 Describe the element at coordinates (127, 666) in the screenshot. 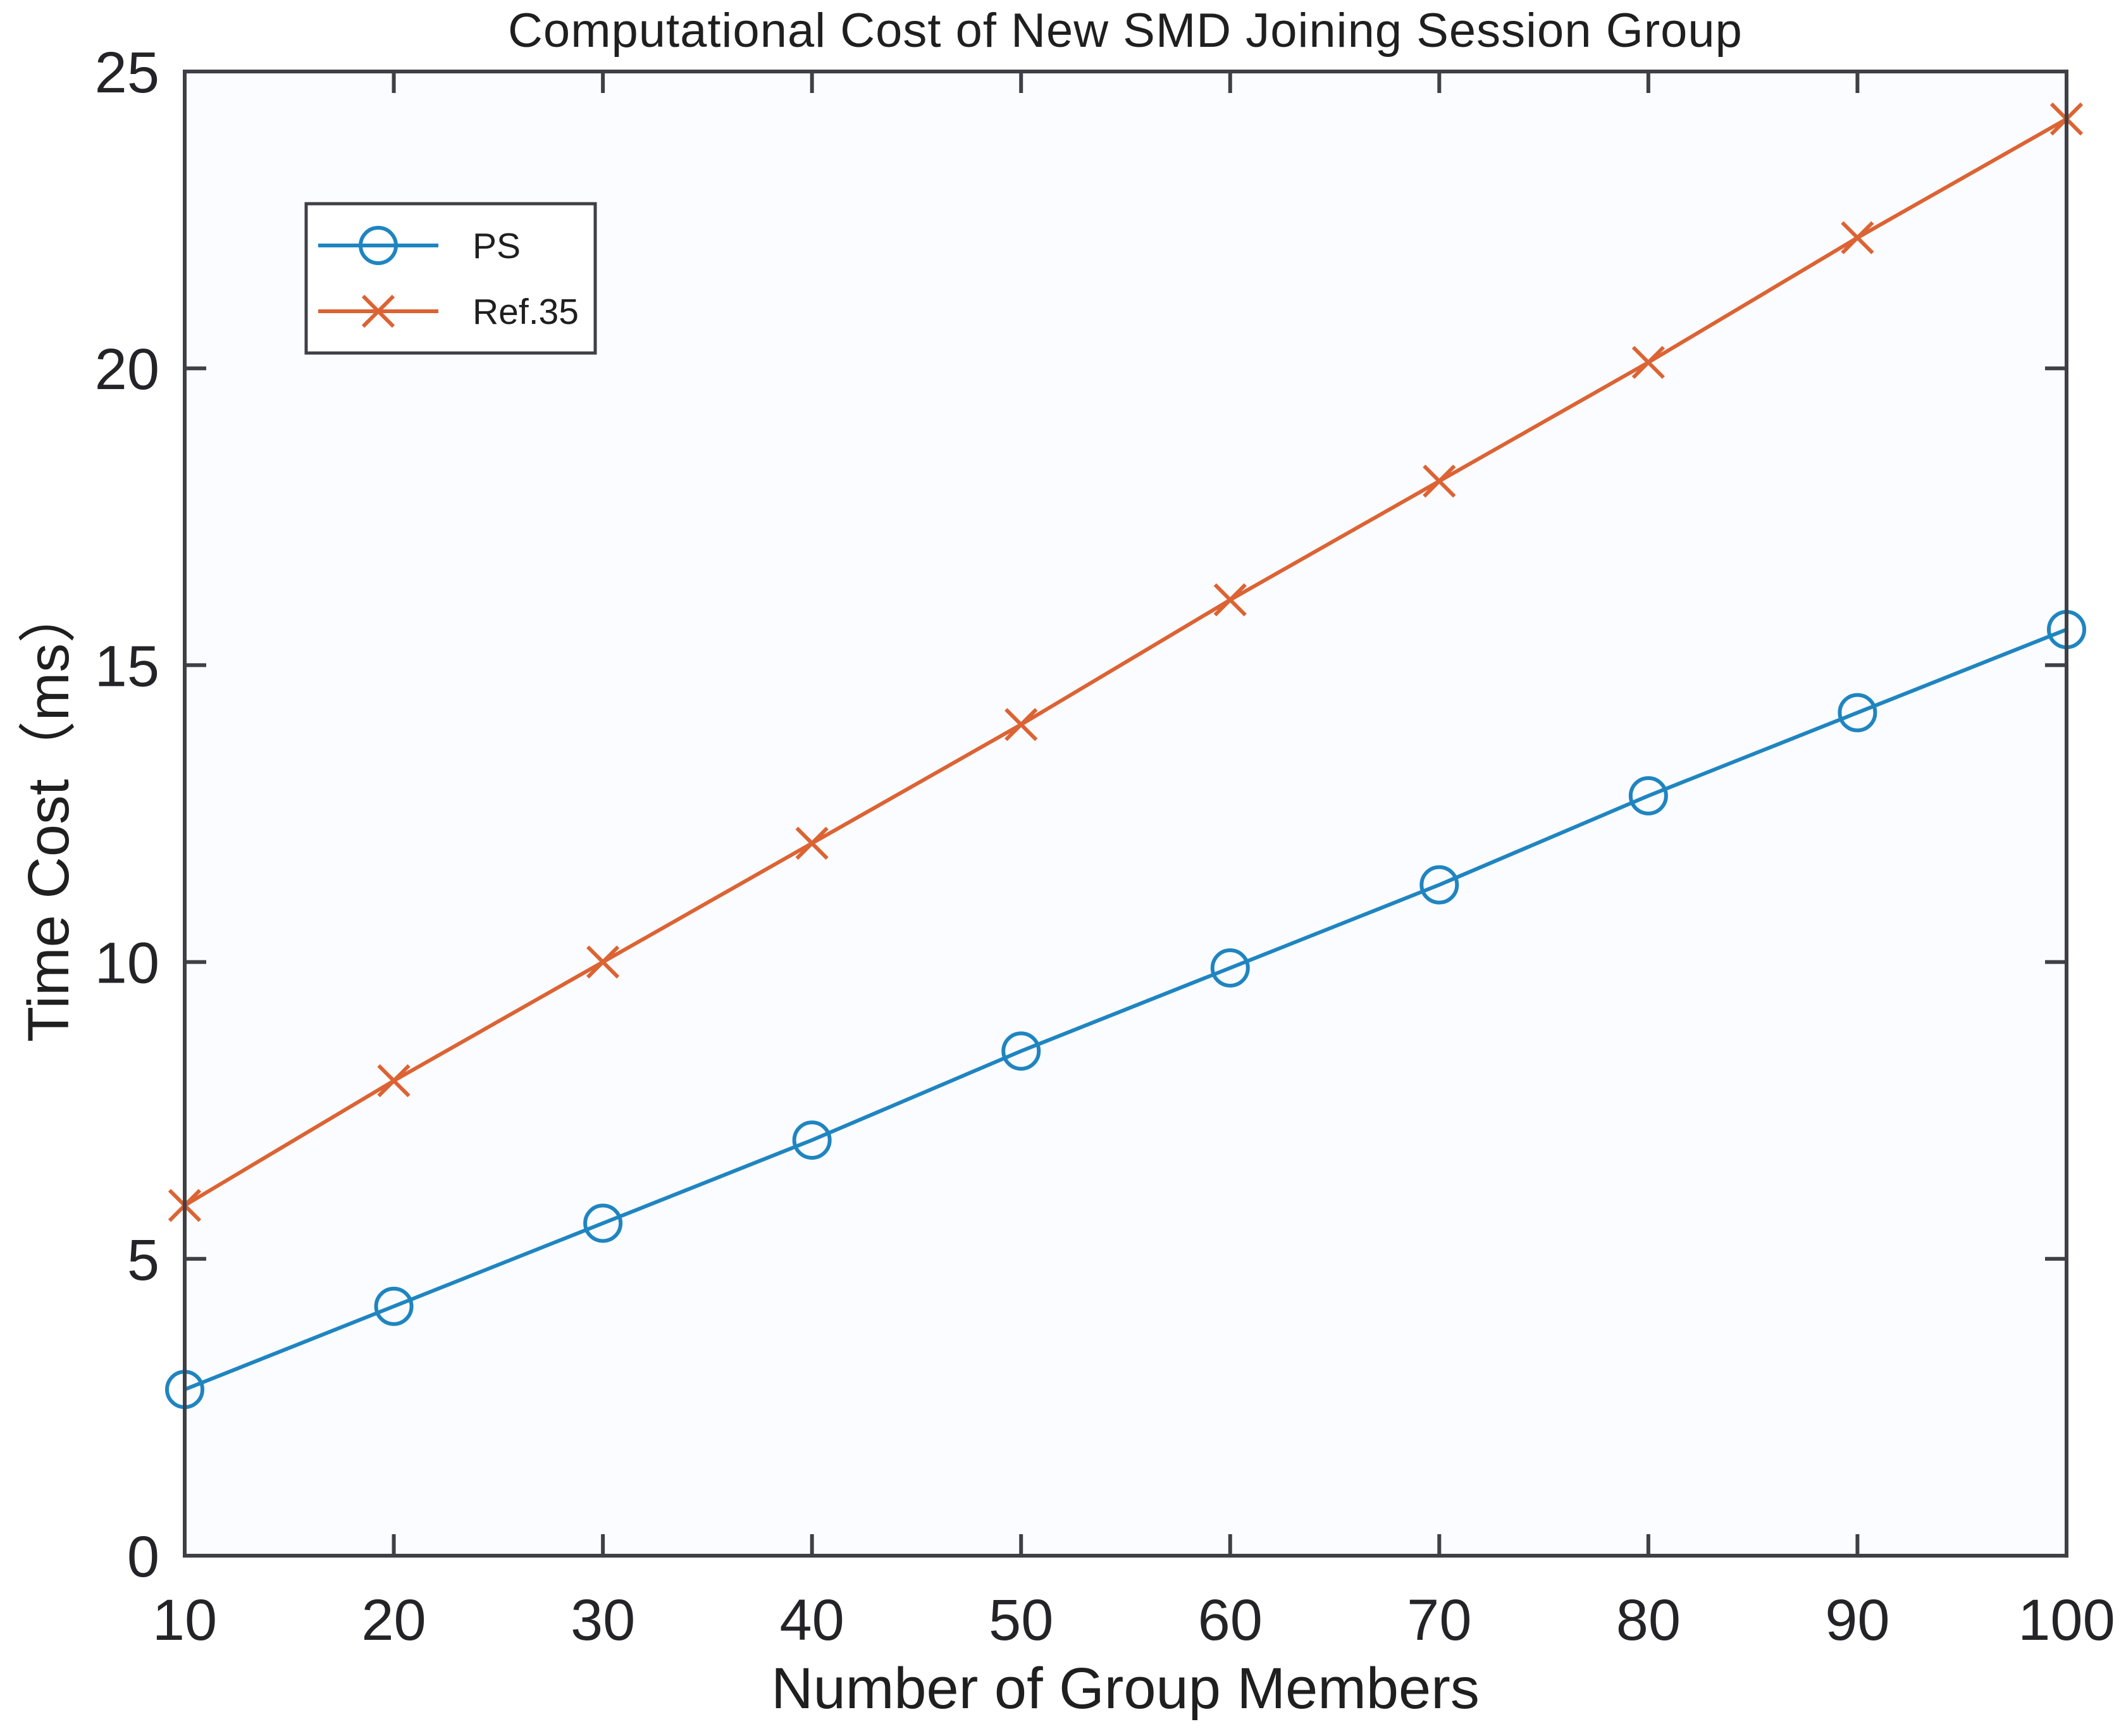

I see `y-tick-label: 15` at that location.